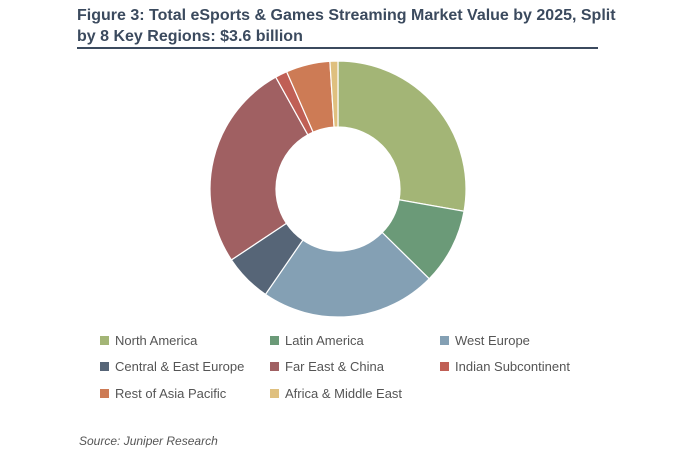 The width and height of the screenshot is (673, 463). Describe the element at coordinates (337, 48) in the screenshot. I see `title-divider` at that location.